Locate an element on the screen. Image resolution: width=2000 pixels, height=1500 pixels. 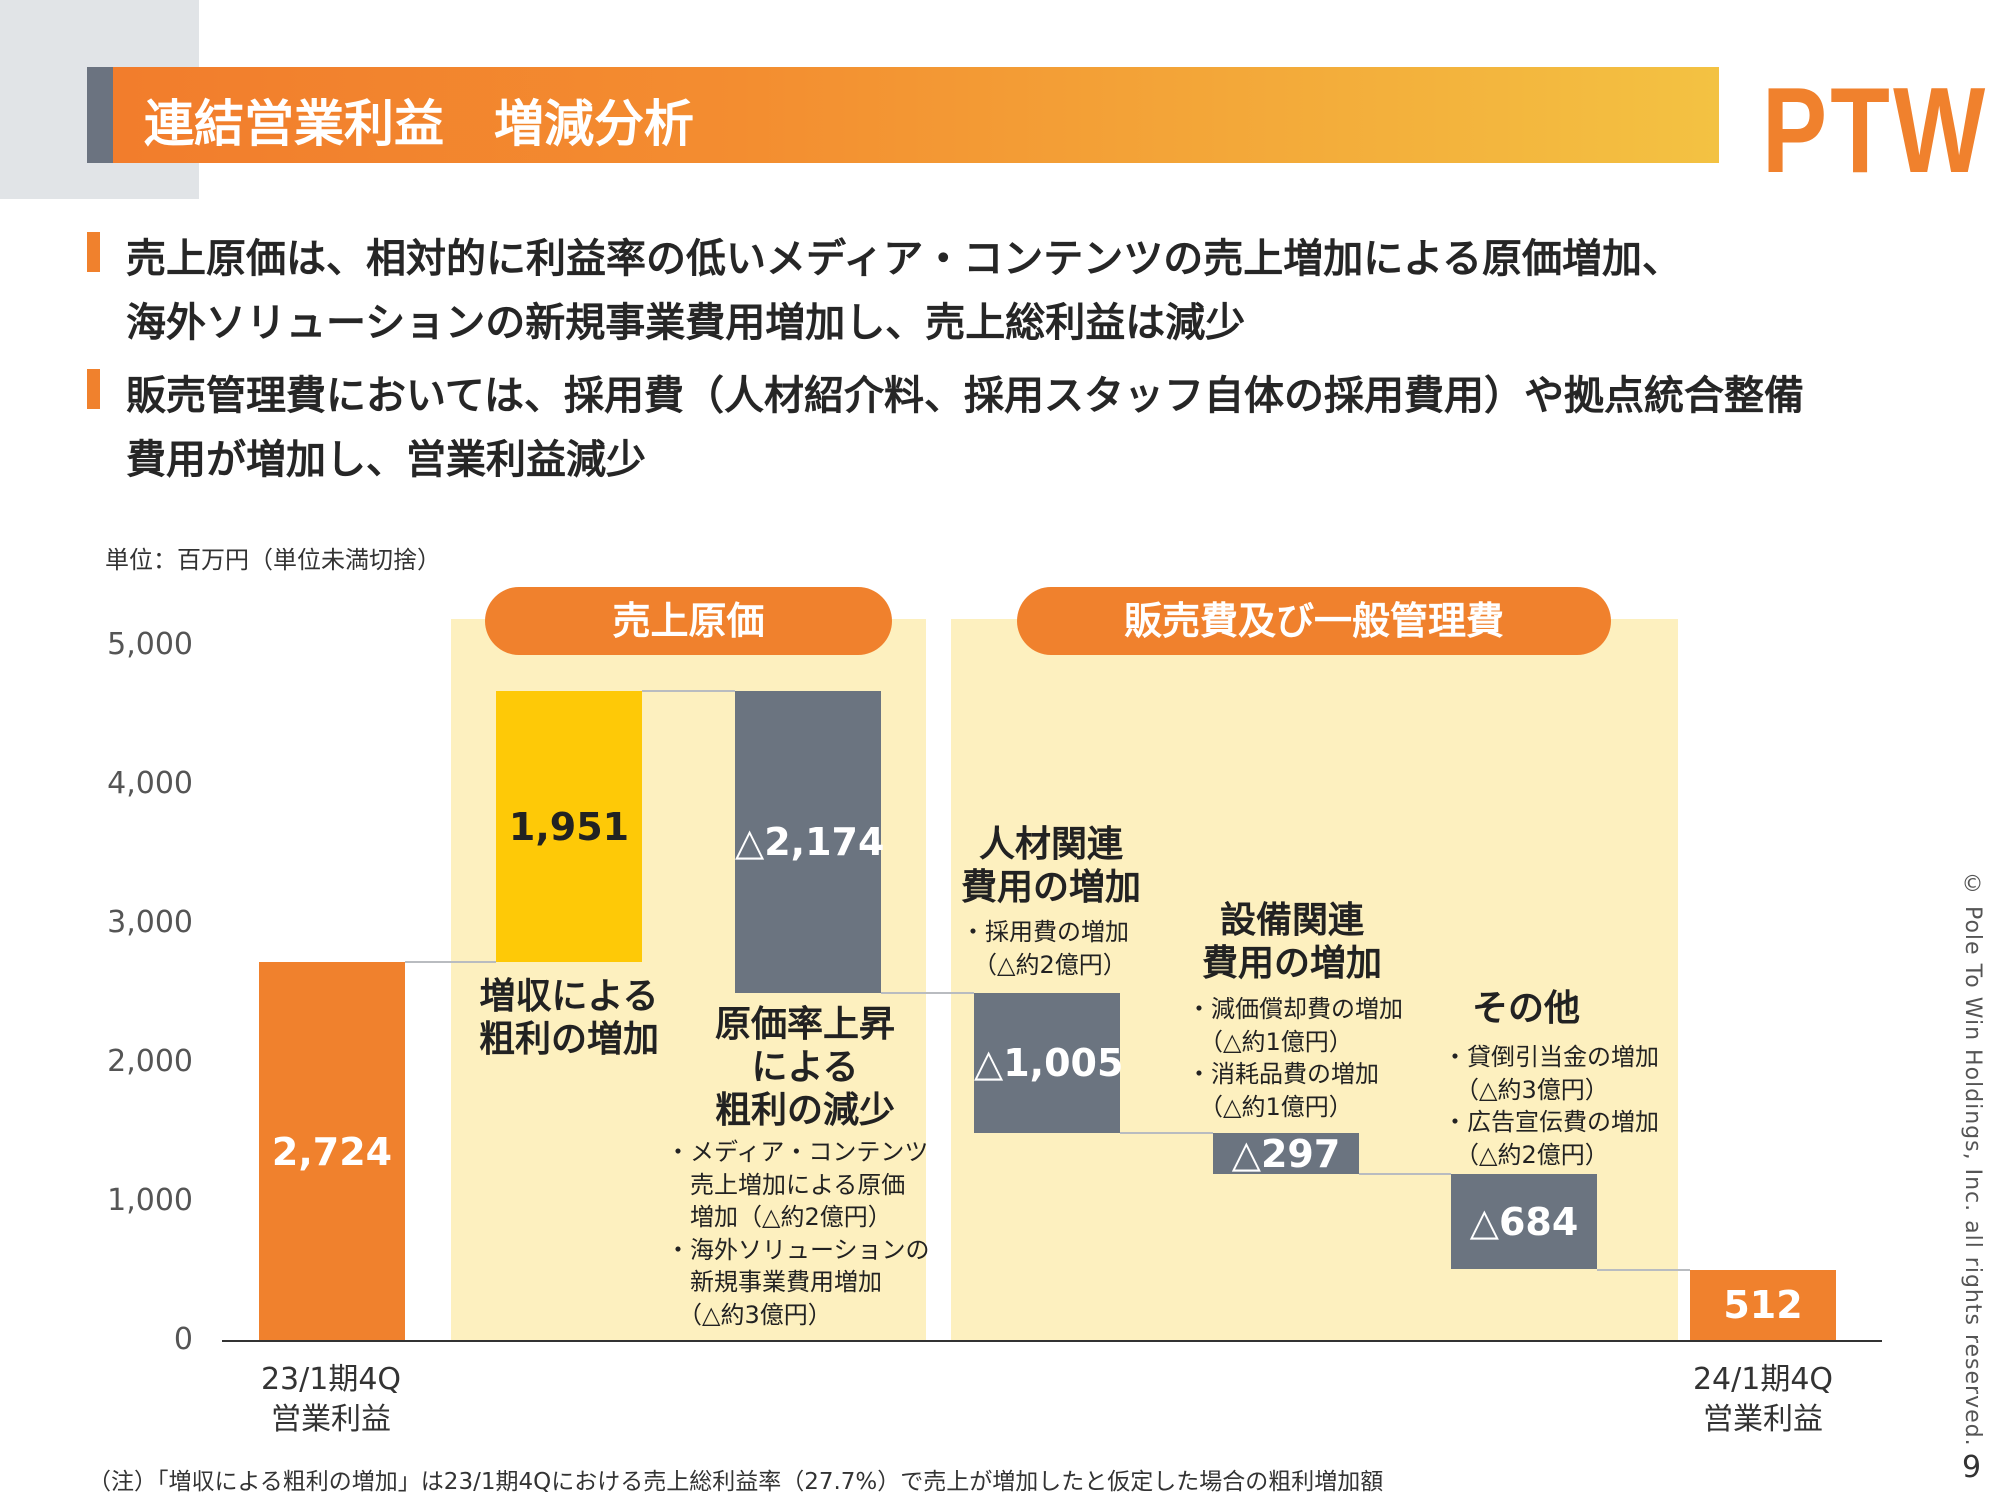
y-tick-label: 4,000 is located at coordinates (150, 783).